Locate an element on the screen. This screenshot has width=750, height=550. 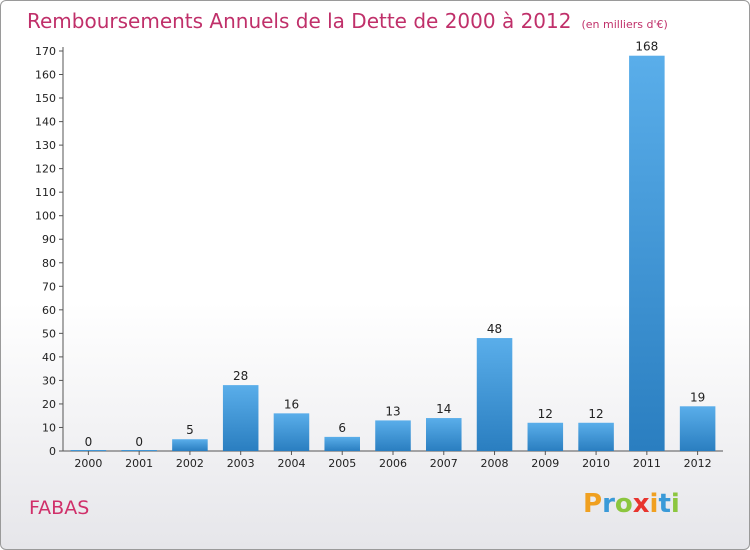
y-tick-label: 120 is located at coordinates (45, 169).